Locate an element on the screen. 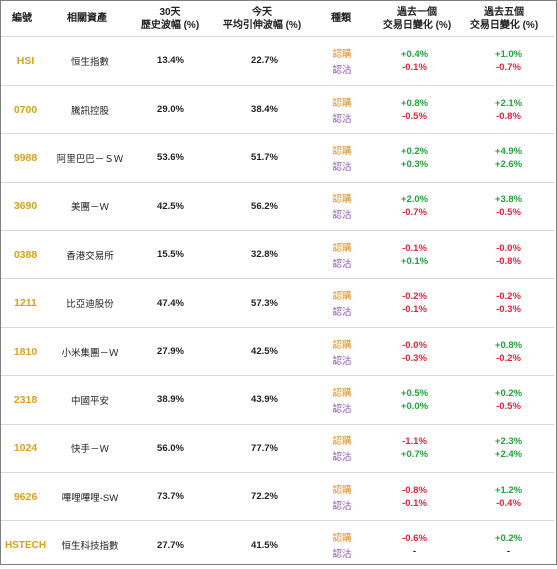 The image size is (557, 569). asset-name: 阿里巴巴－ＳＷ is located at coordinates (90, 158).